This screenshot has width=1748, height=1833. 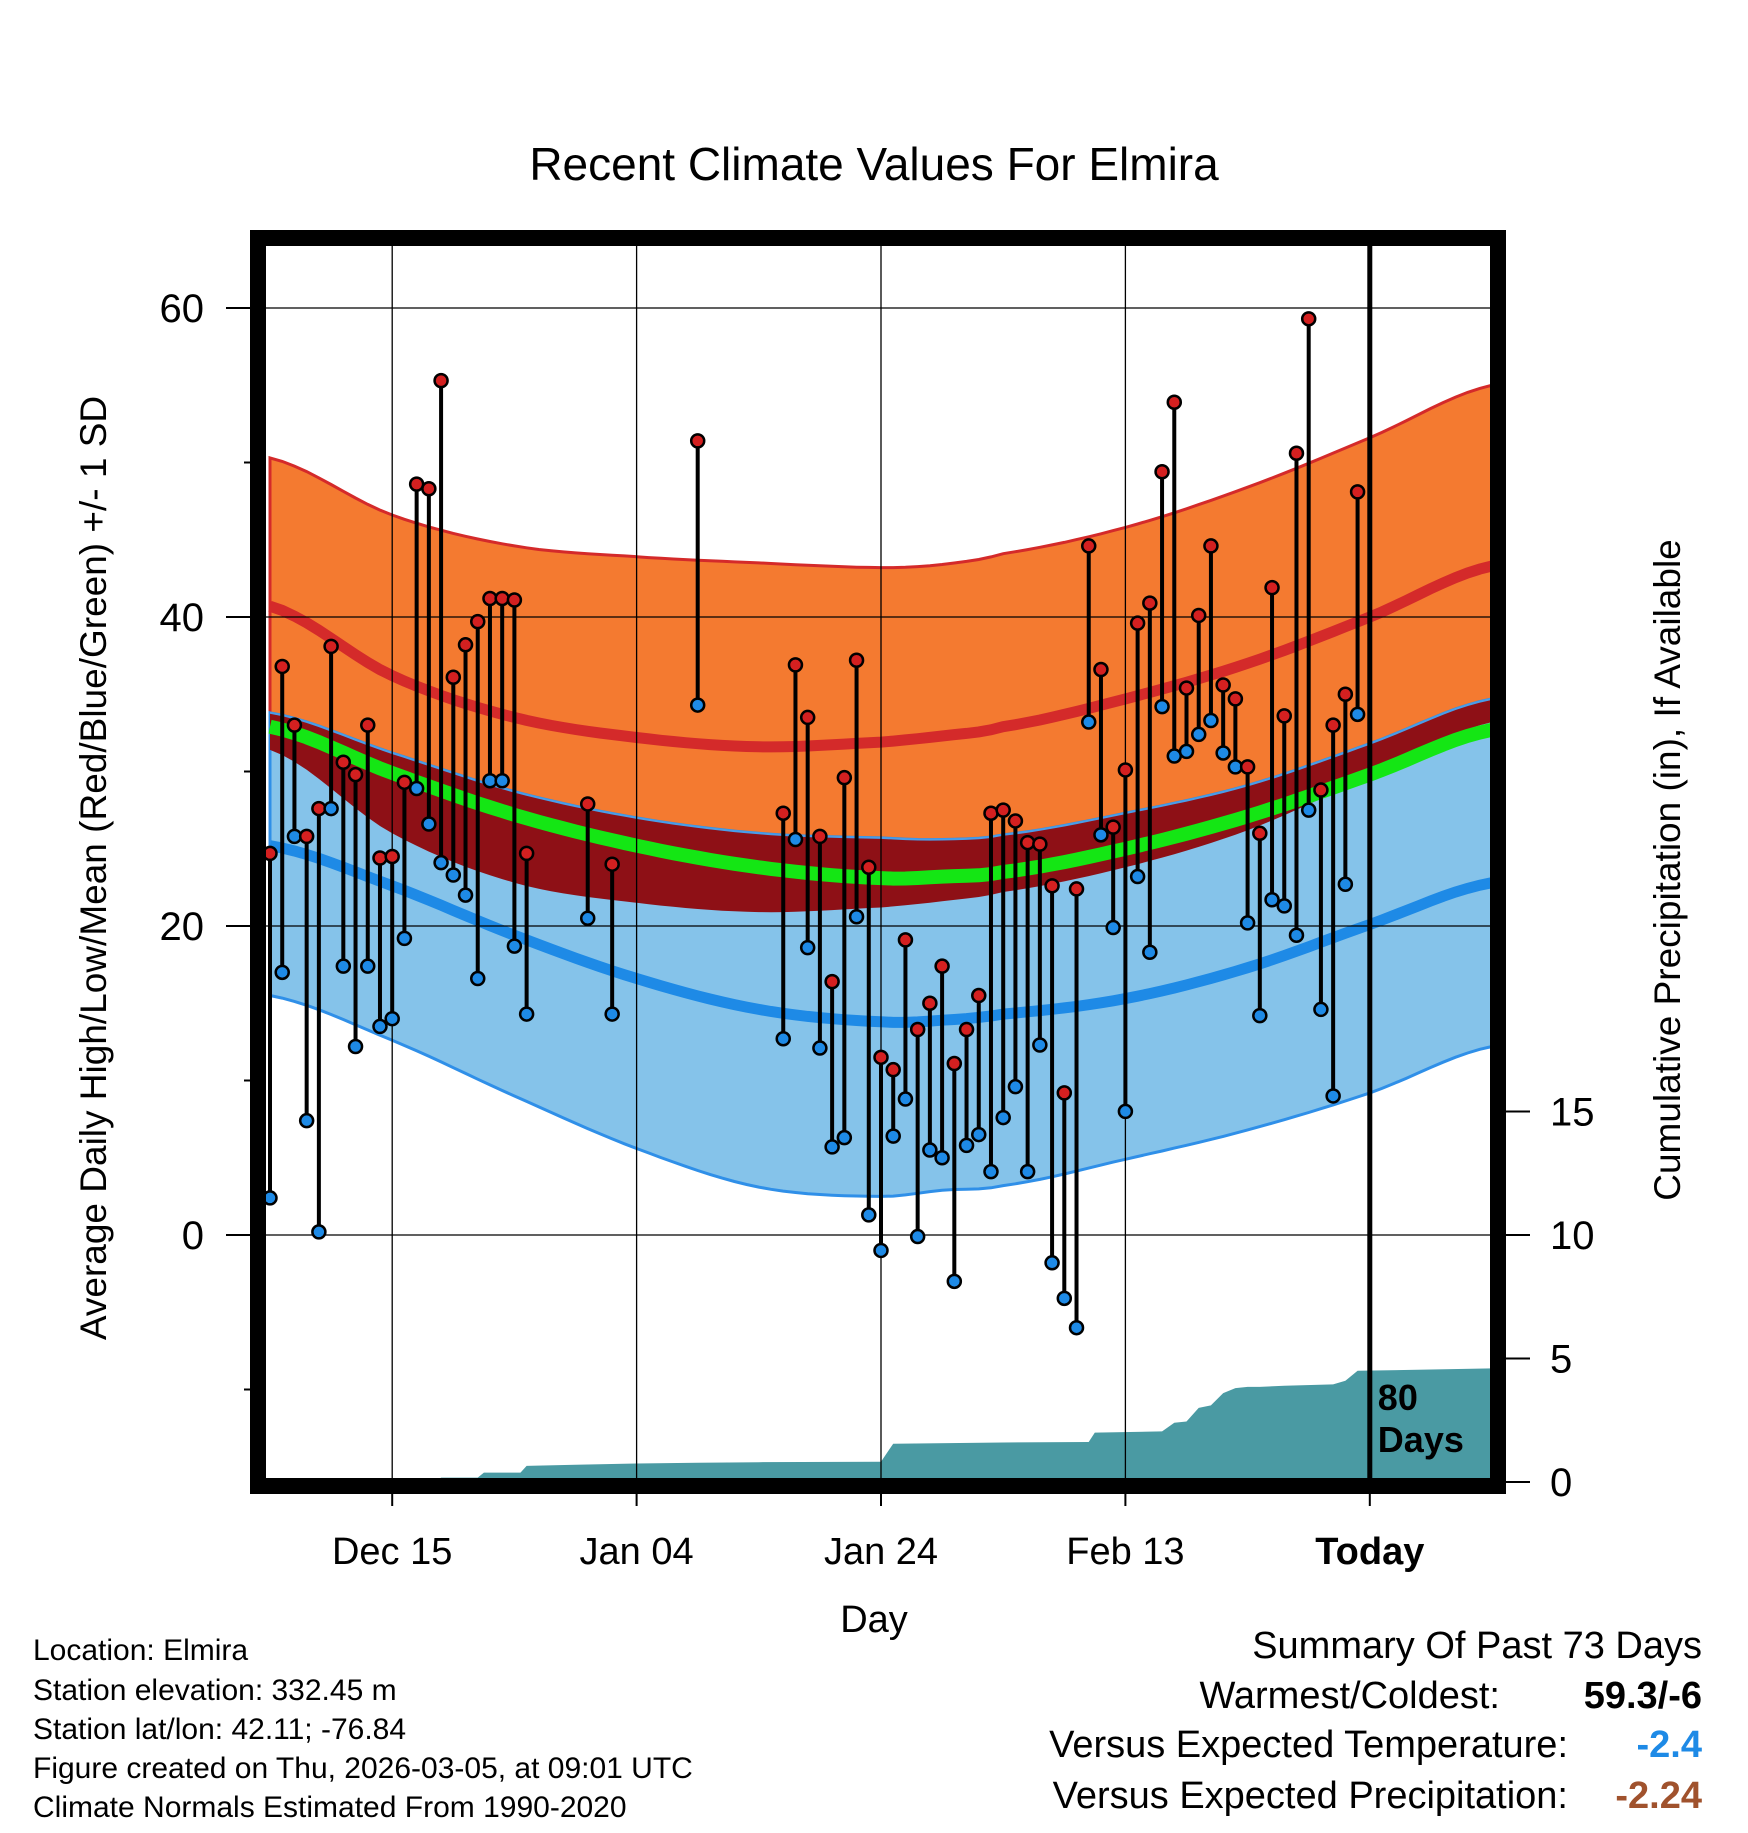 I want to click on x-axis-label: Day, so click(x=874, y=1620).